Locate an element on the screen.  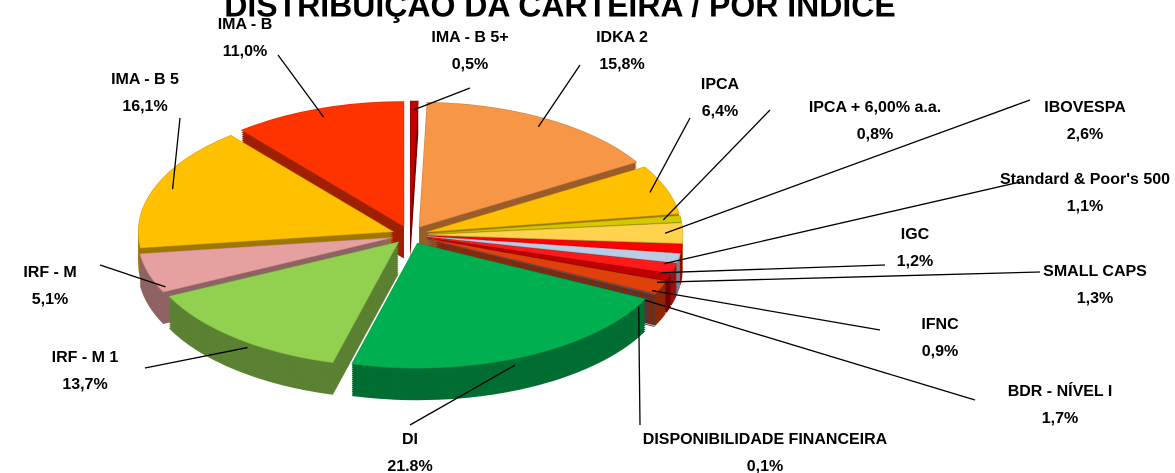
slice-value: 0,8% is located at coordinates (875, 134).